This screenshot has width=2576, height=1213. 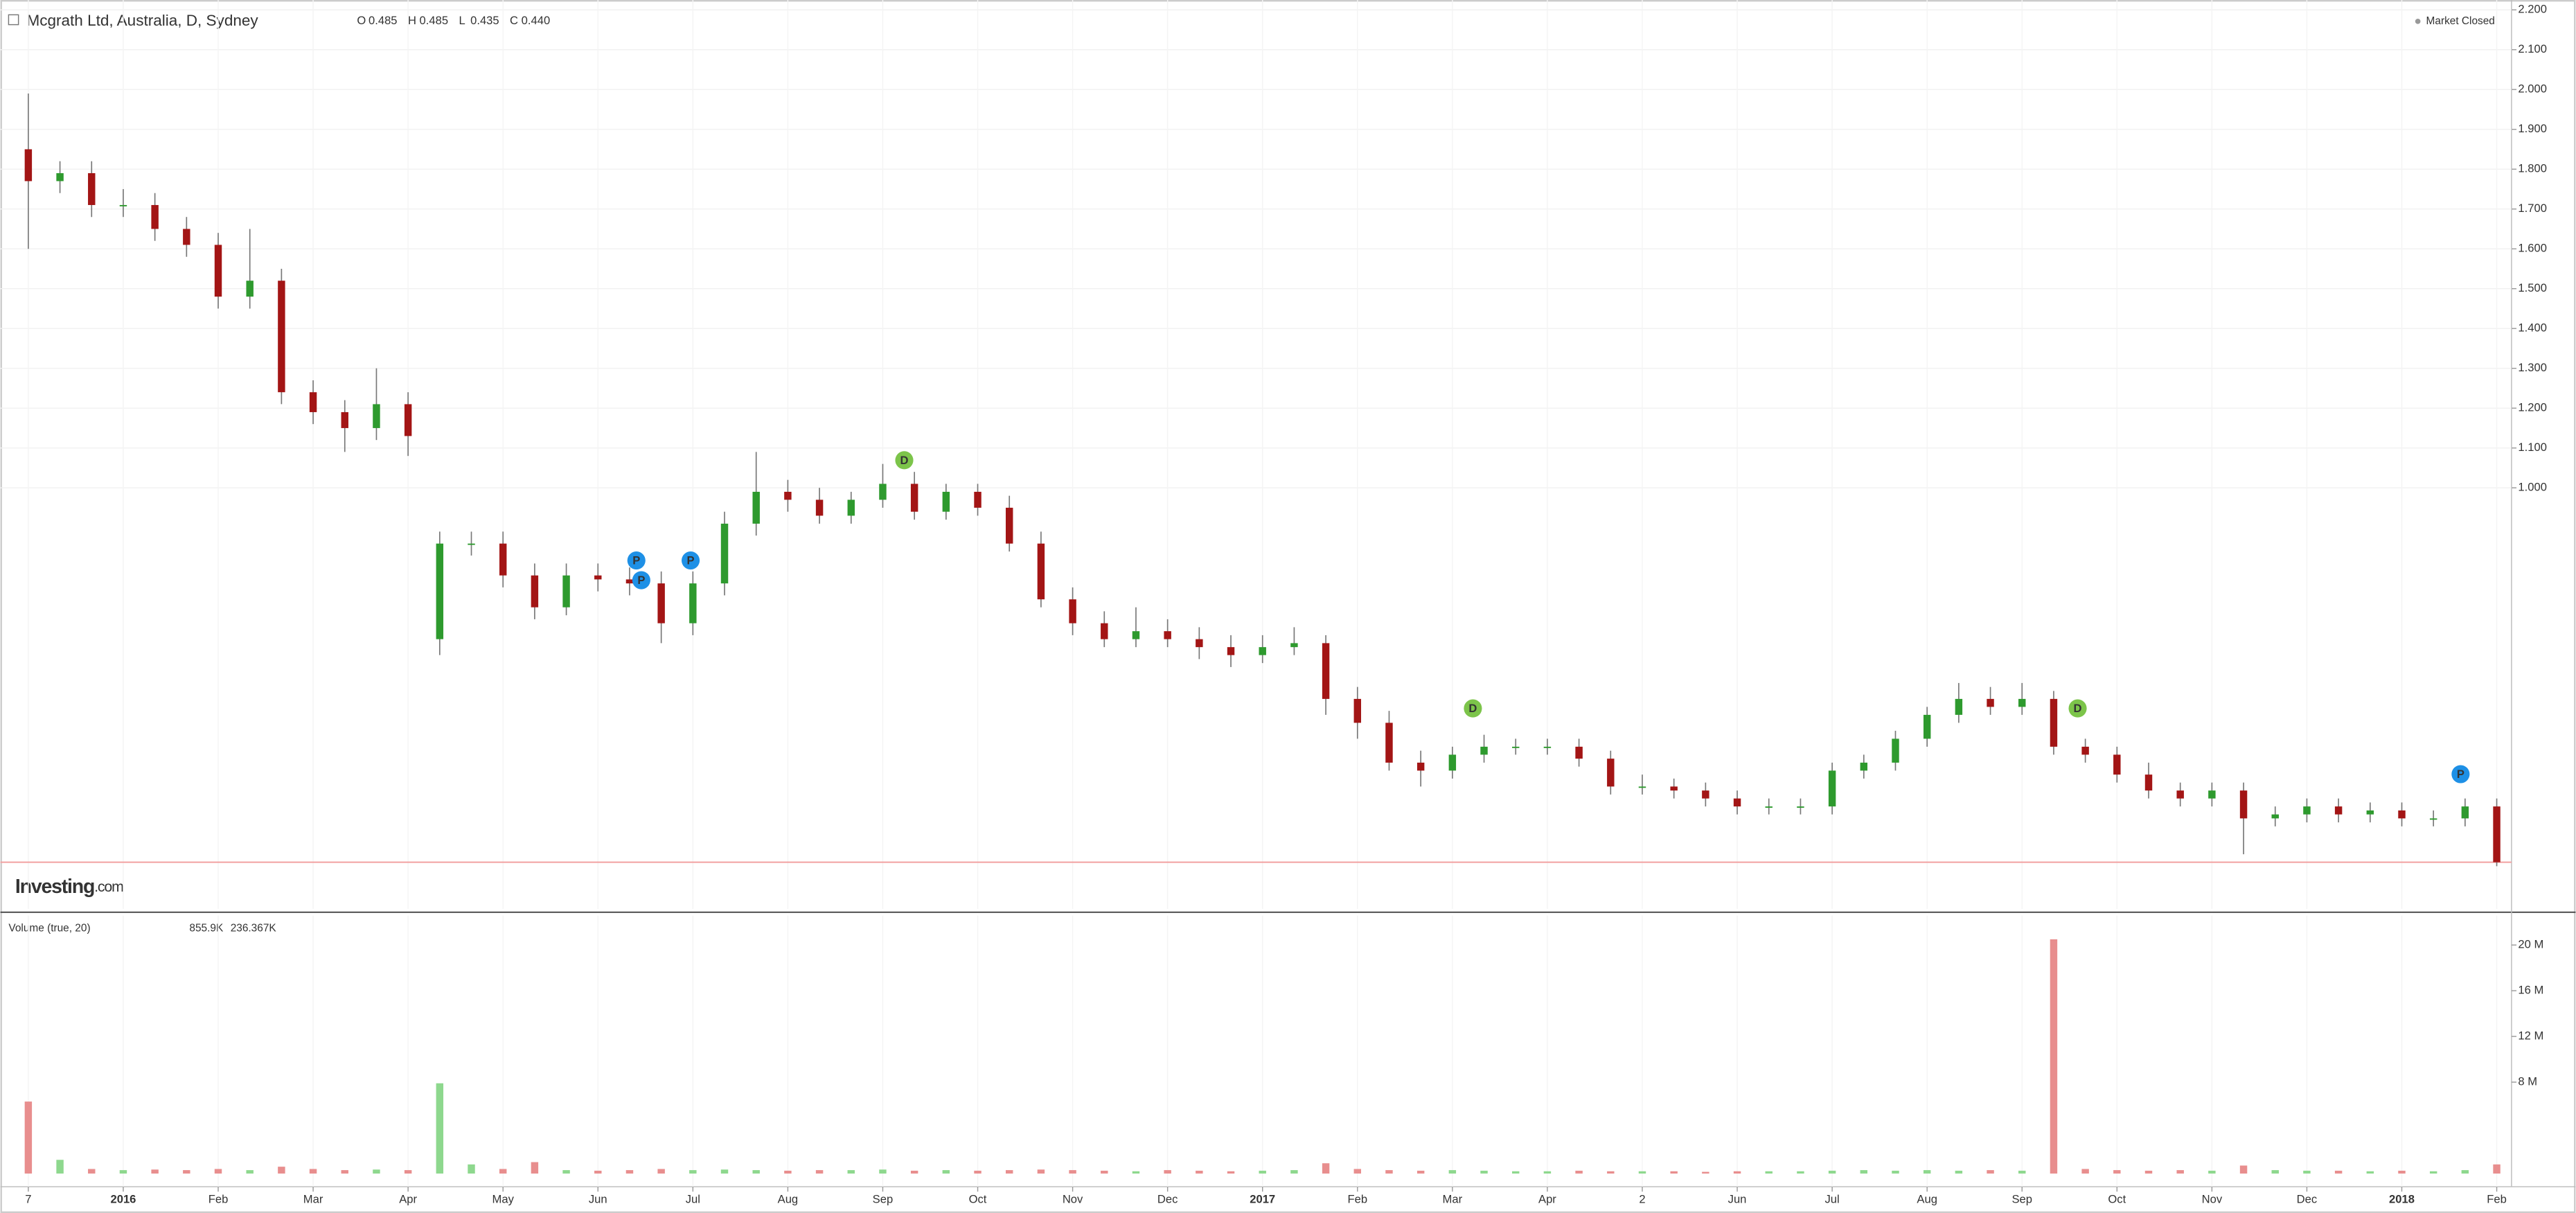 I want to click on logo: Investing.com, so click(x=69, y=887).